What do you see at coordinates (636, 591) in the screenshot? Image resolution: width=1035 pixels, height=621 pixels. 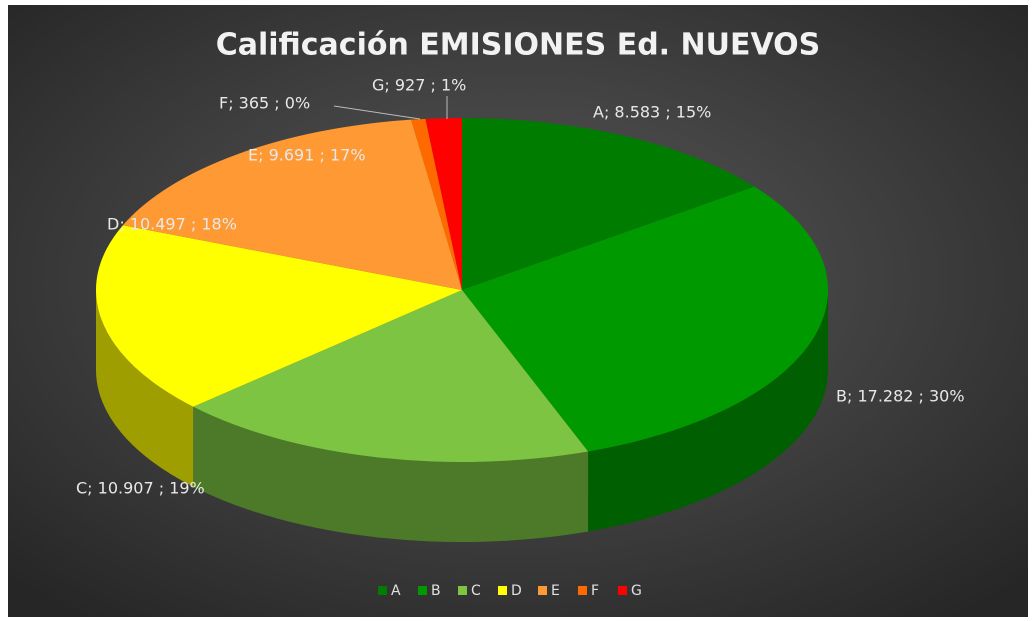 I see `legend-label: G` at bounding box center [636, 591].